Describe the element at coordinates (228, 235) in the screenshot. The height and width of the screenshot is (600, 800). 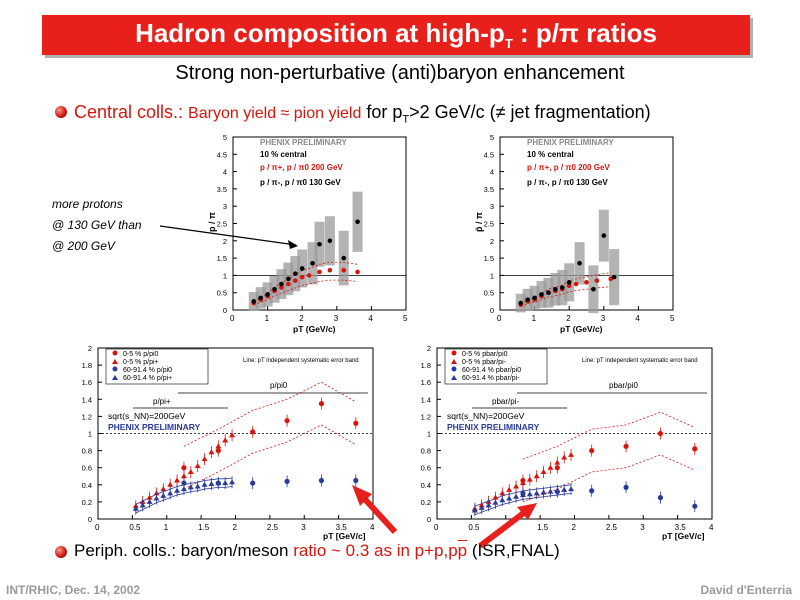
I see `note-arrow` at that location.